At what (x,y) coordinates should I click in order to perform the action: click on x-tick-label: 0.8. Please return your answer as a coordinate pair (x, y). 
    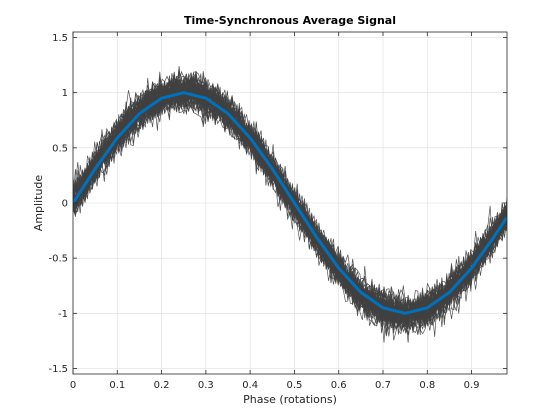
    Looking at the image, I should click on (427, 385).